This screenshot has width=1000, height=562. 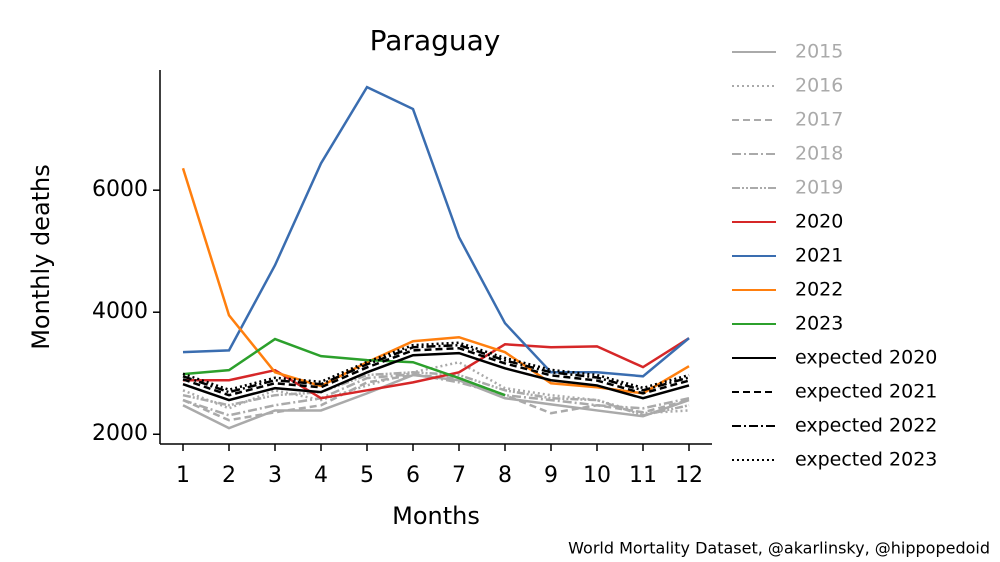 What do you see at coordinates (819, 86) in the screenshot?
I see `legend-label: 2016` at bounding box center [819, 86].